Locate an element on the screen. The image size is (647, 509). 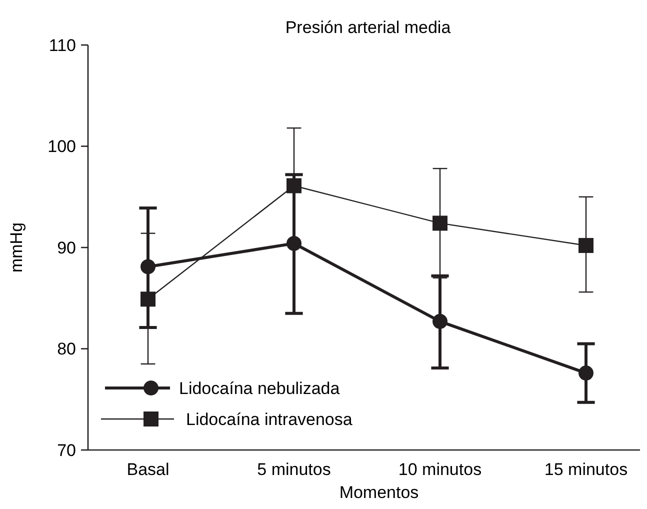
x-tick-label: Basal is located at coordinates (148, 469).